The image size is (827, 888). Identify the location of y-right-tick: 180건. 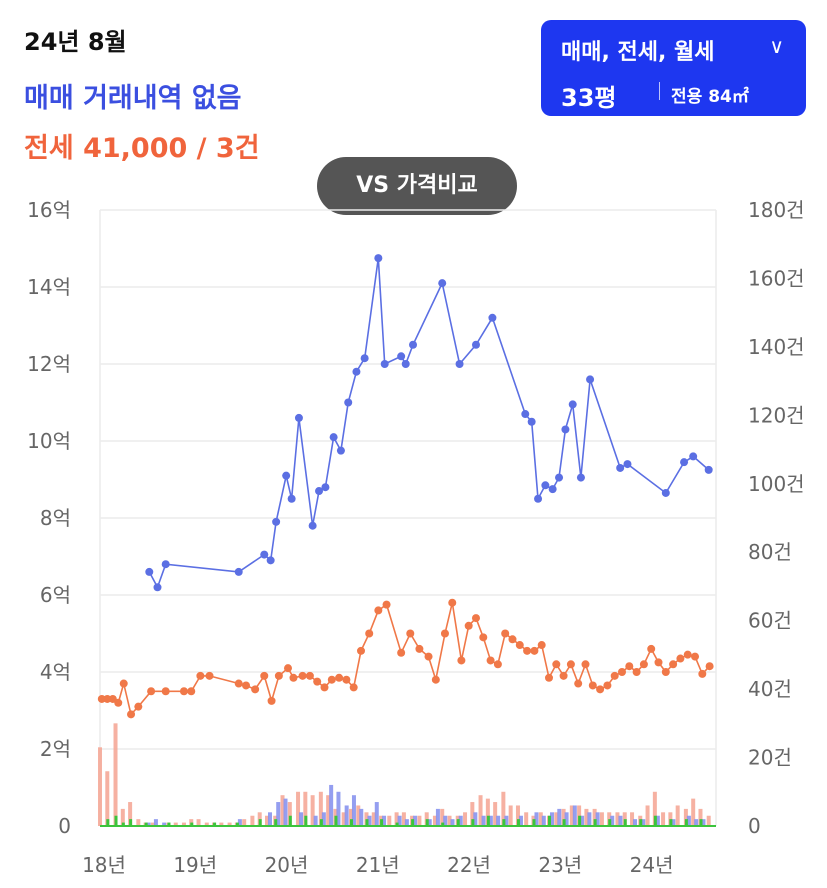
(776, 210).